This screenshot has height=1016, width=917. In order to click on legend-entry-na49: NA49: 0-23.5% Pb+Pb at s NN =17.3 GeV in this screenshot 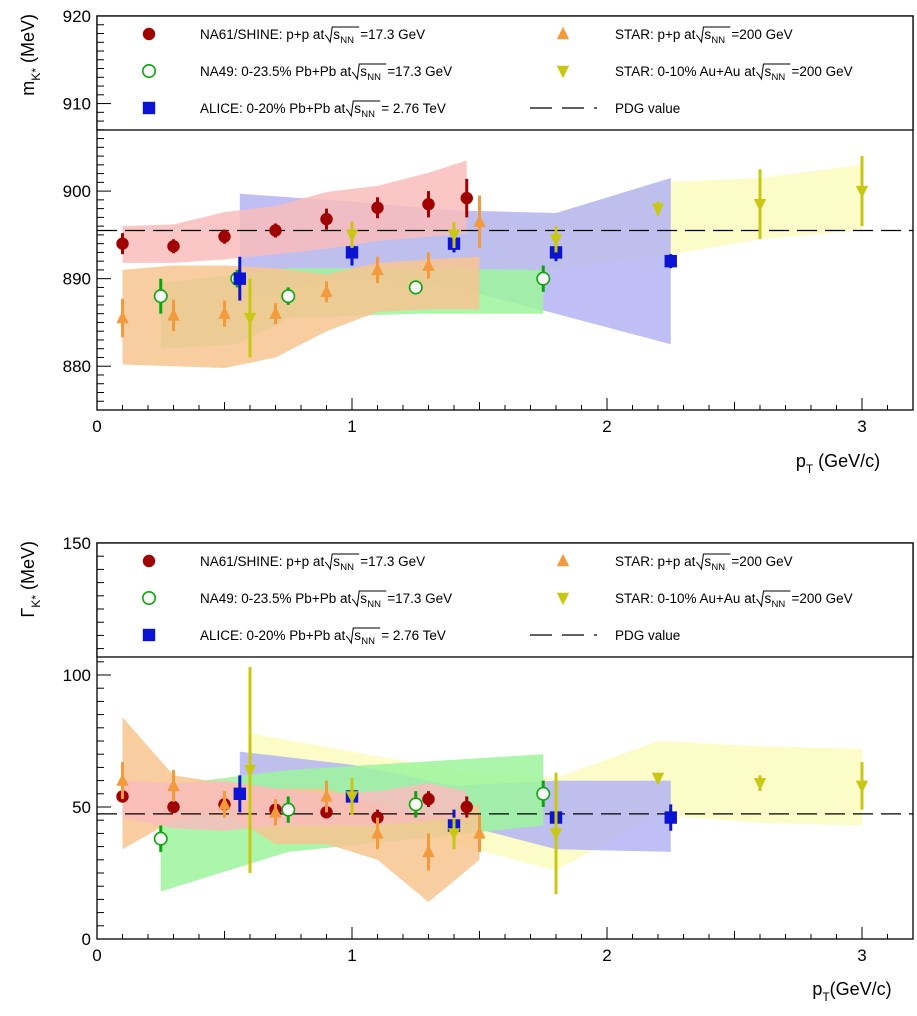, I will do `click(297, 73)`.